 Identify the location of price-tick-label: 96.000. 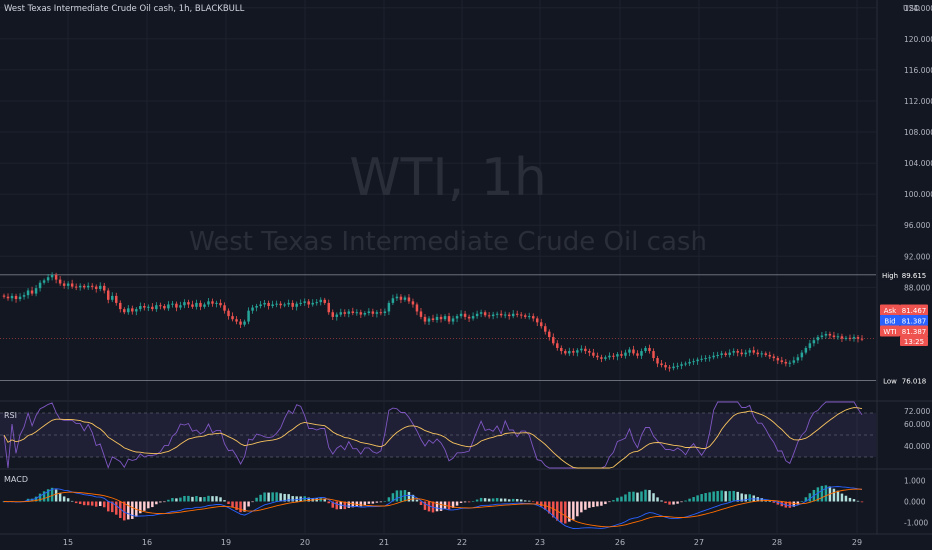
(917, 225).